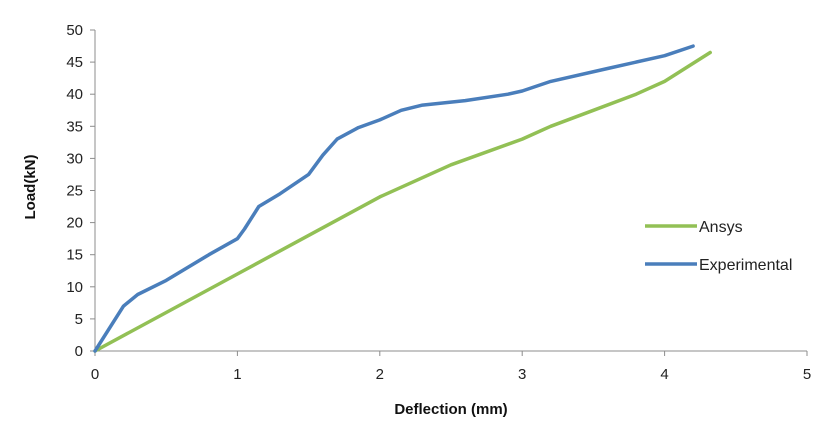  What do you see at coordinates (807, 374) in the screenshot?
I see `x-tick-label: 5` at bounding box center [807, 374].